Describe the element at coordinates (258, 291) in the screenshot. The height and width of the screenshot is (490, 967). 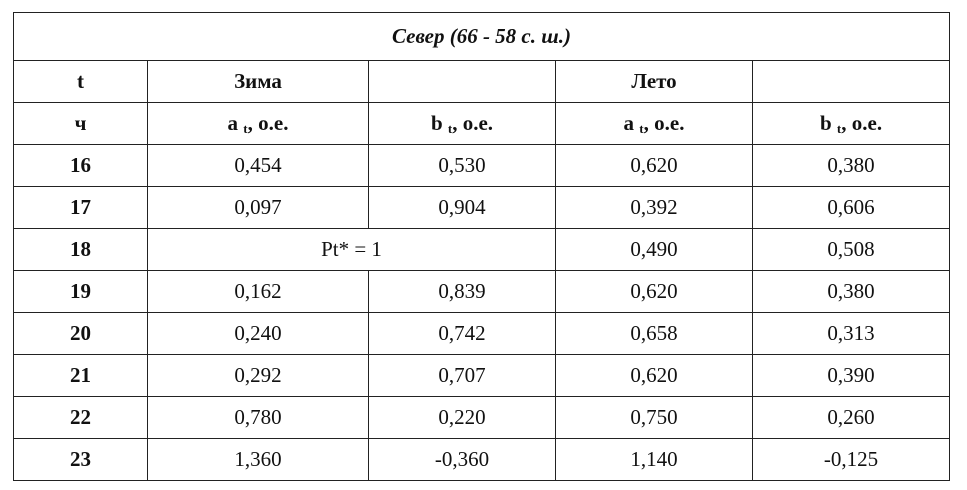
I see `value-cell: 0,162` at that location.